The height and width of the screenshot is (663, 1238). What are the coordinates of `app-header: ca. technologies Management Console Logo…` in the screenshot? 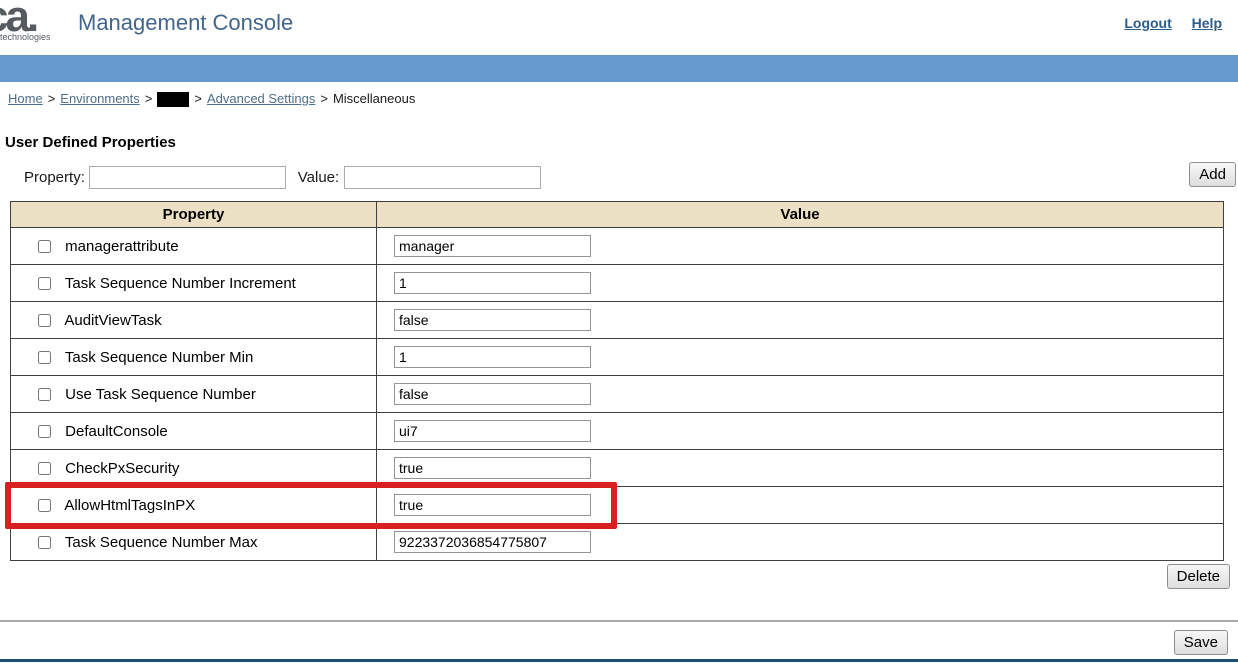 It's located at (619, 27).